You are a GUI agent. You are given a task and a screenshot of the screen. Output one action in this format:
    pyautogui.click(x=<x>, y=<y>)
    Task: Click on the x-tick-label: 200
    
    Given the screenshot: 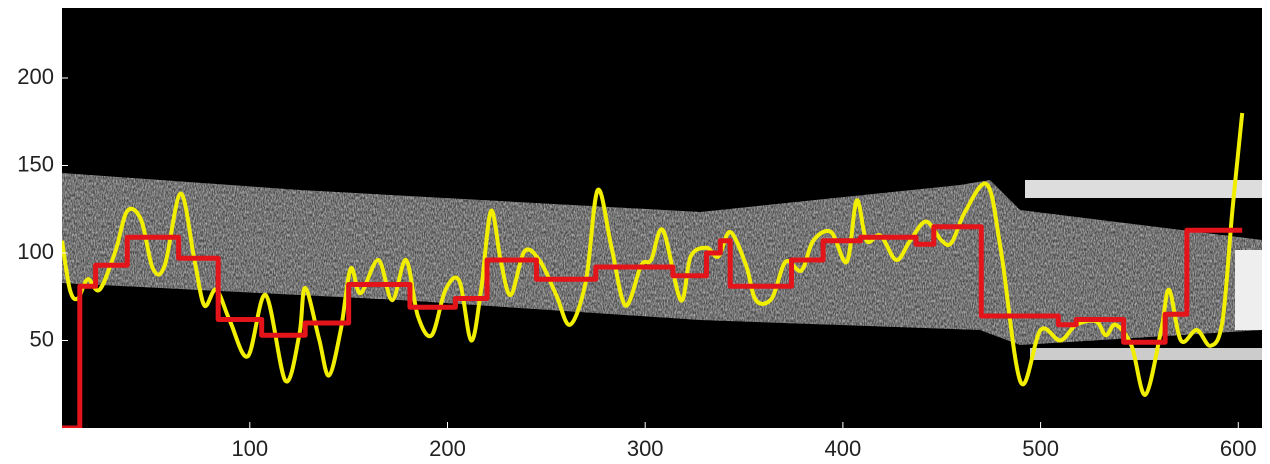 What is the action you would take?
    pyautogui.click(x=447, y=448)
    